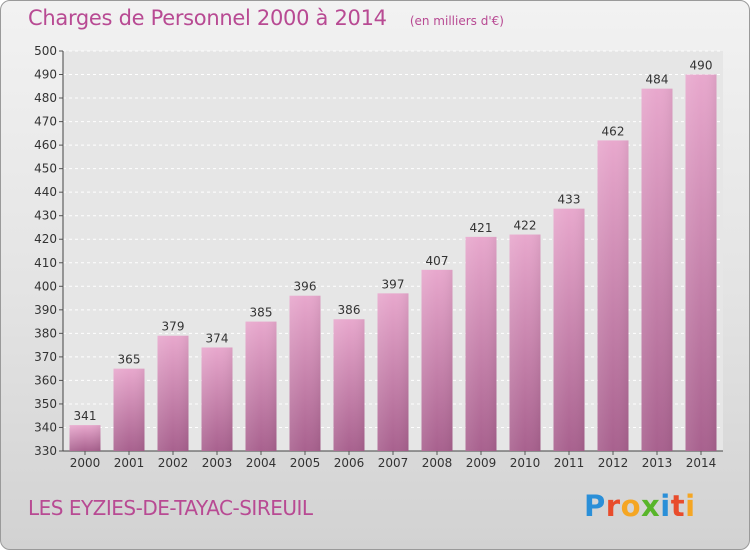 The width and height of the screenshot is (750, 550). Describe the element at coordinates (481, 463) in the screenshot. I see `x-tick-label: 2009` at that location.